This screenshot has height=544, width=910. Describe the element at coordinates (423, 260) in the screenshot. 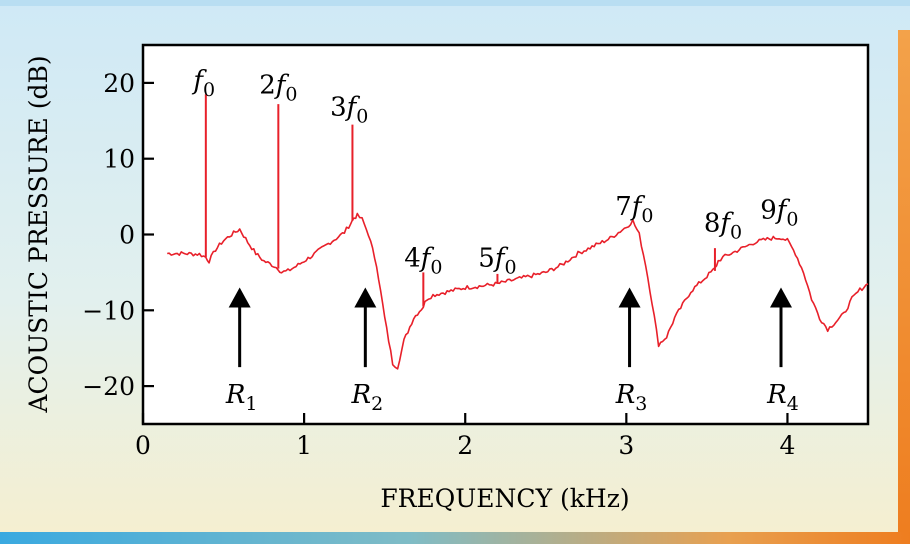

I see `harmonic-label: 4f0` at that location.